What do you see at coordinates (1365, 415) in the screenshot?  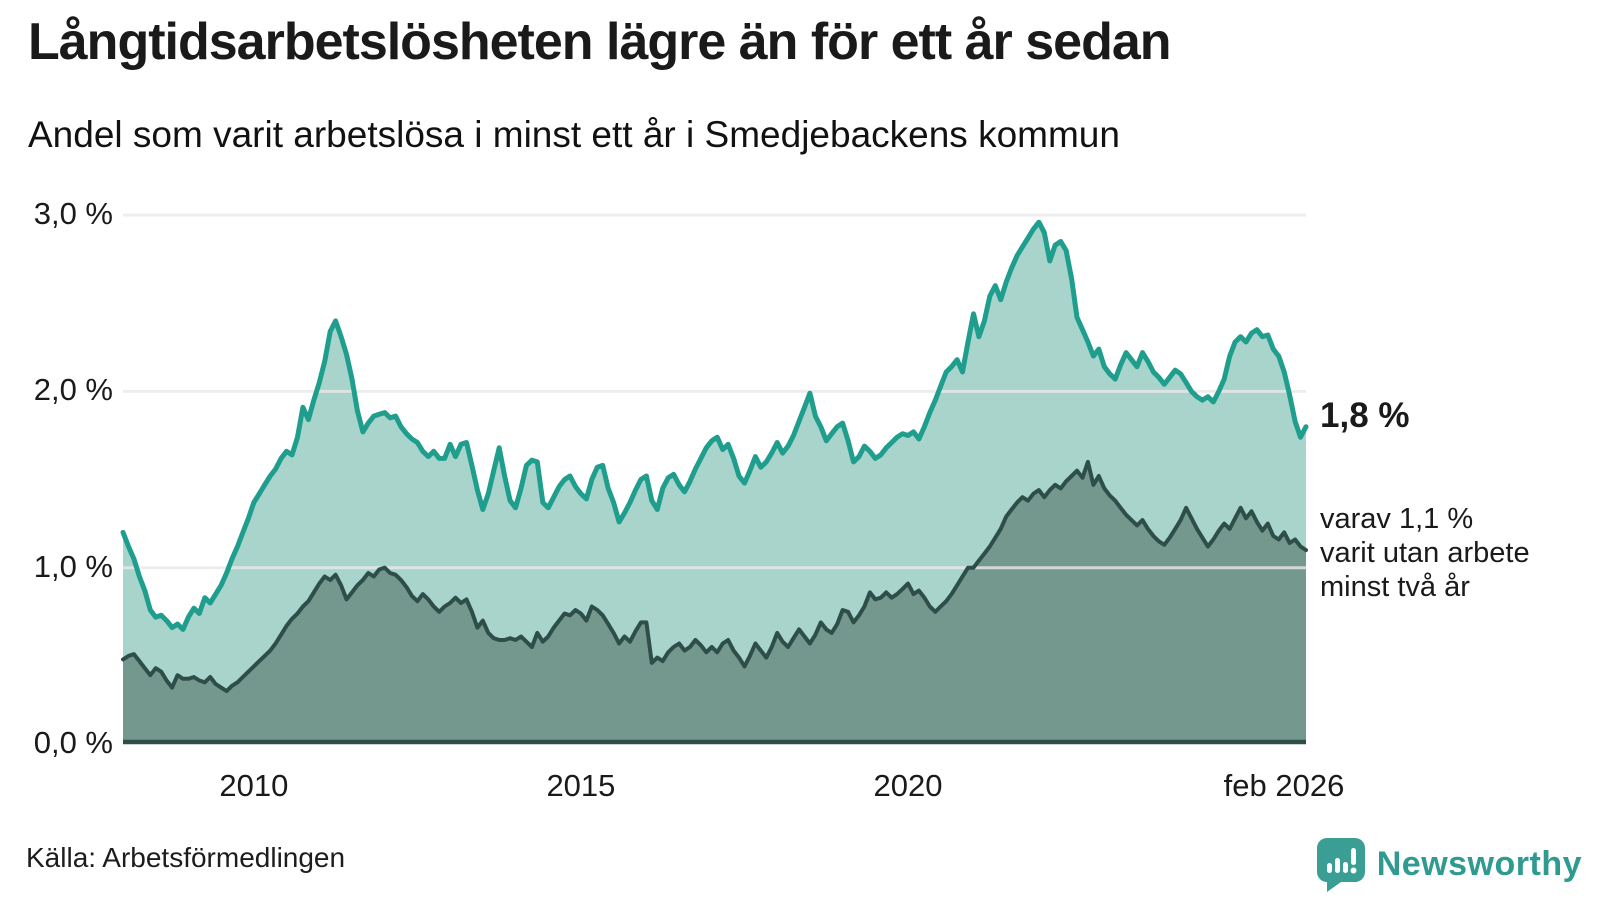 I see `latest-value-label: 1,8 %` at bounding box center [1365, 415].